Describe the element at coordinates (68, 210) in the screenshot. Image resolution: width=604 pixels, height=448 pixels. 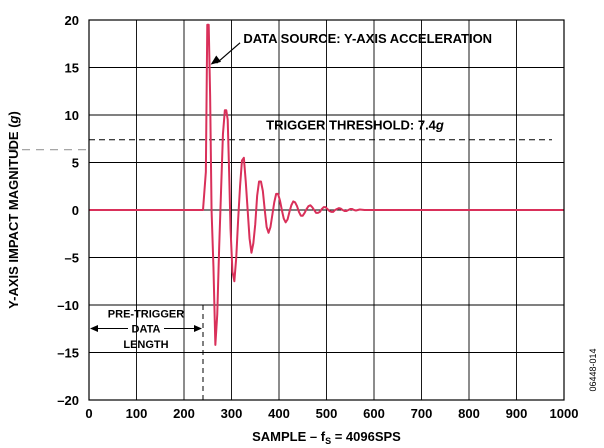
I see `y-tick-labels: 20 15 10 5 0 –5 –10 –15 –20` at that location.